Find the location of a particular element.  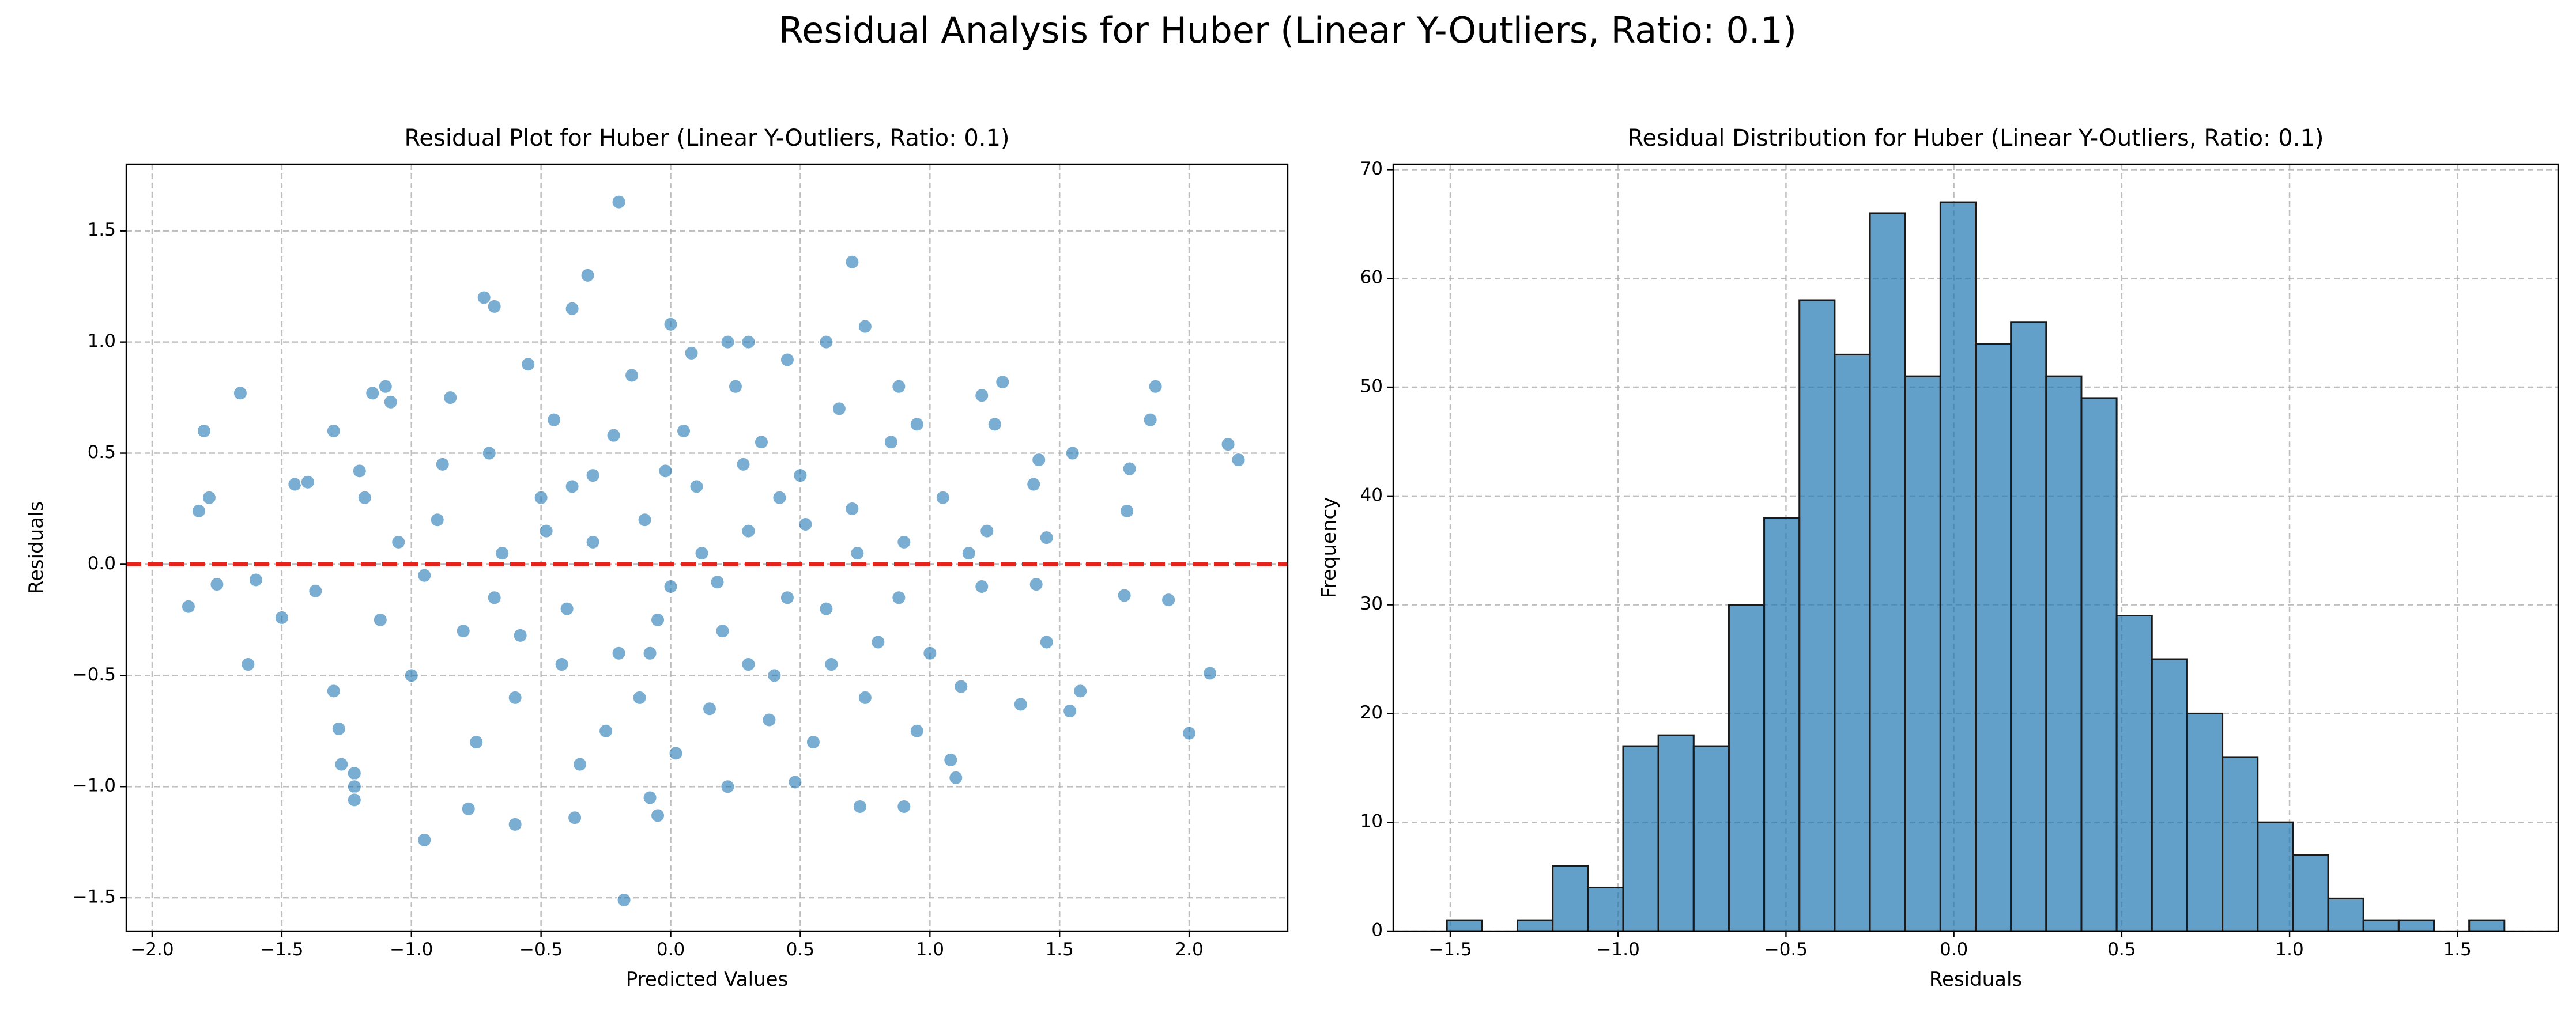

y-tick-label: 1.0 is located at coordinates (102, 341).